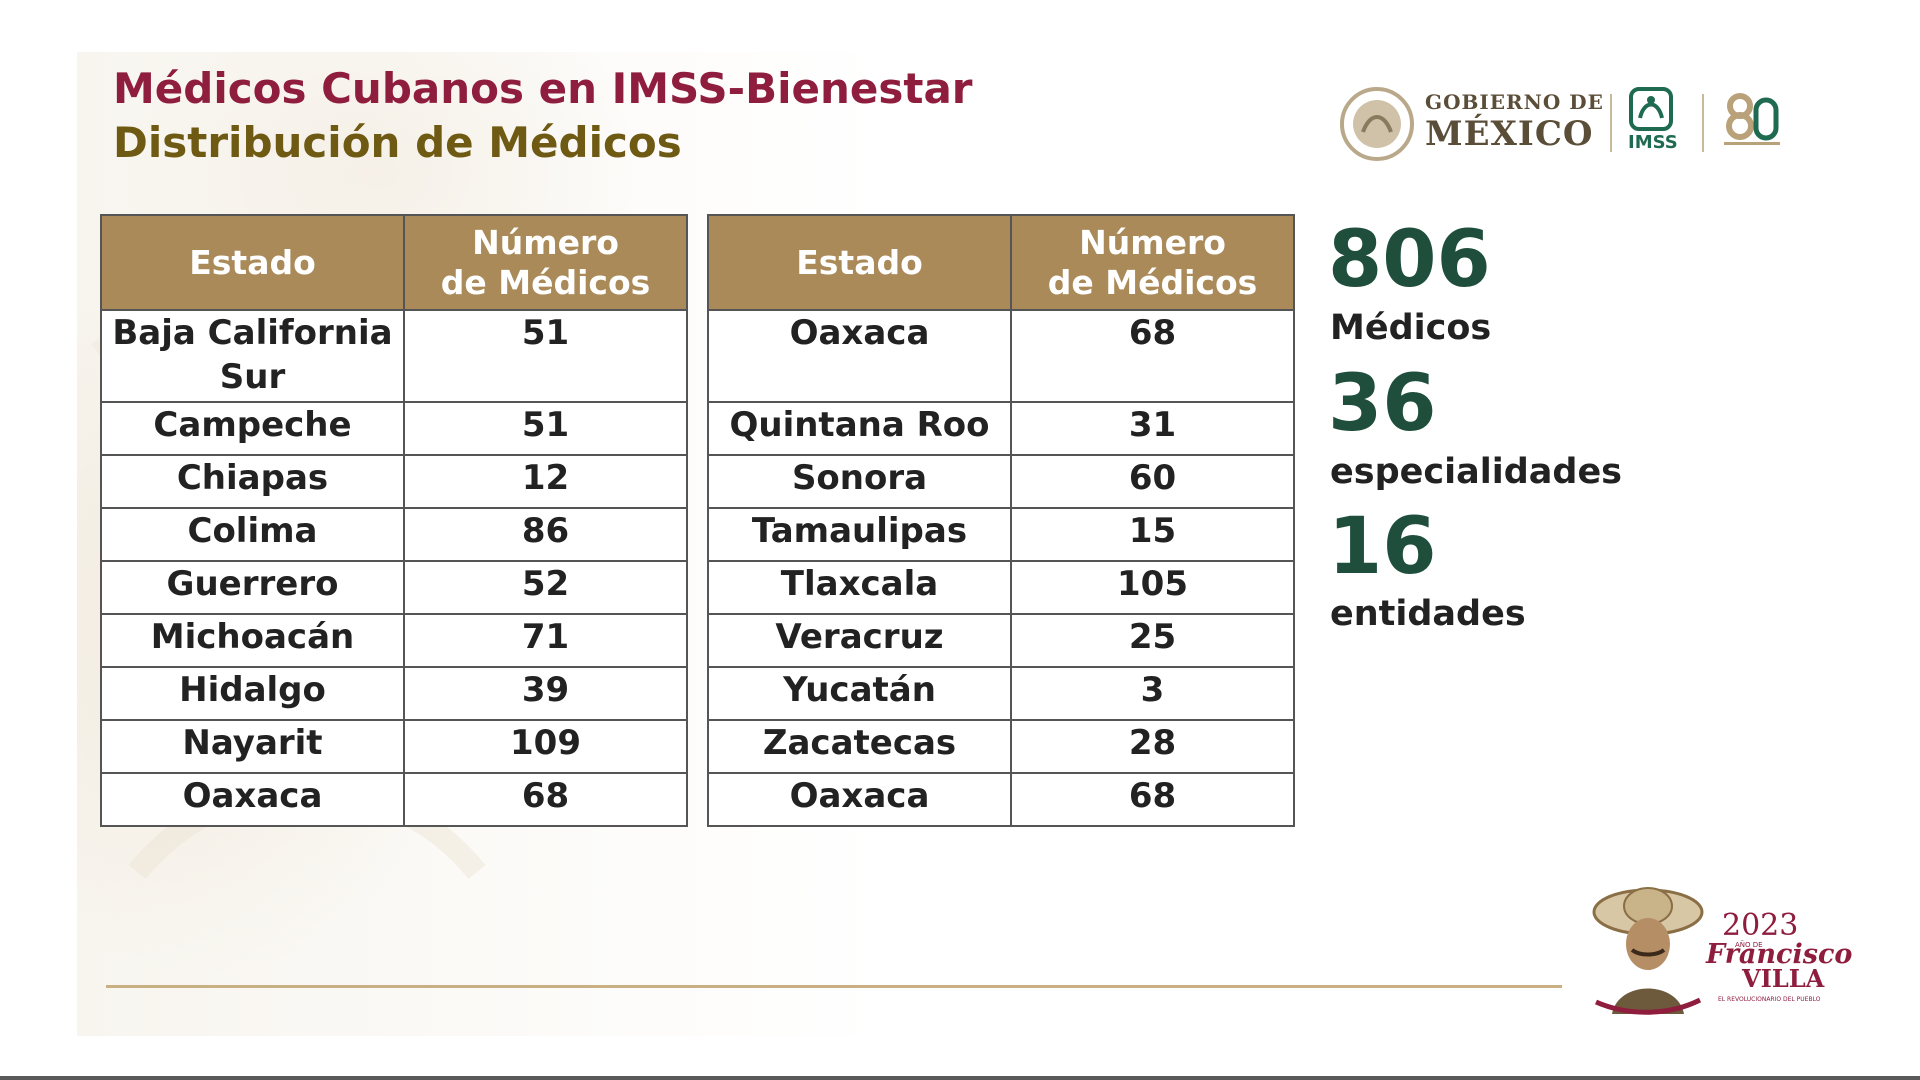 The height and width of the screenshot is (1080, 1920). Describe the element at coordinates (1648, 951) in the screenshot. I see `francisco-villa-portrait-icon` at that location.